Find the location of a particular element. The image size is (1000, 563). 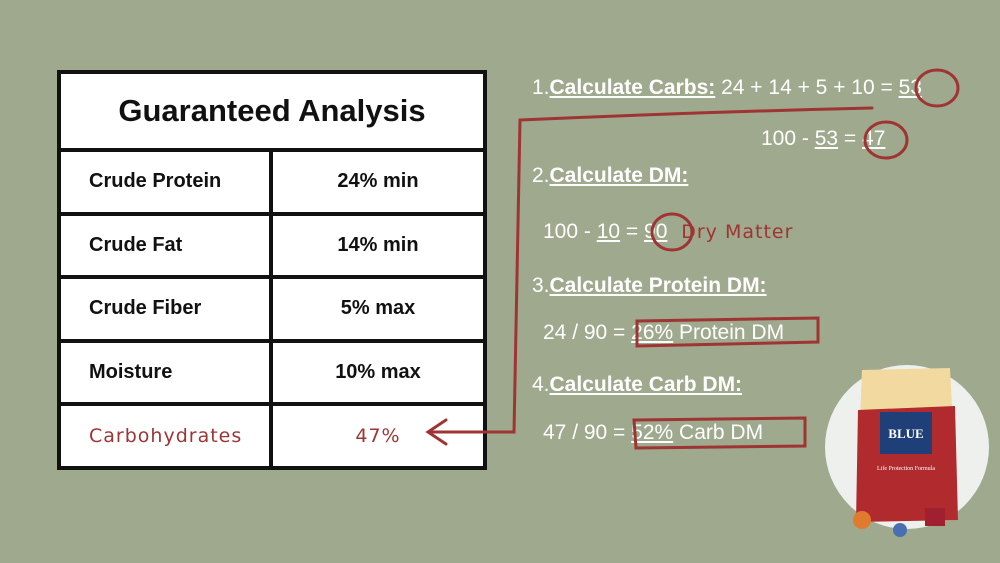

step: 1.Calculate Carbs: 24 + 14 + 5 + 10 = 53 is located at coordinates (727, 88).